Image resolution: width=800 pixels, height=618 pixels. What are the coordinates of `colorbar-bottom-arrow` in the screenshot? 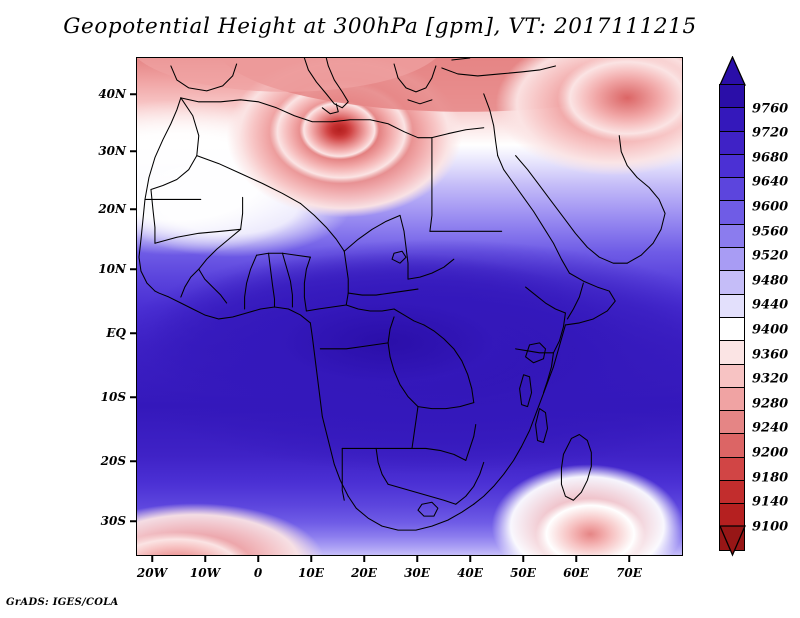 It's located at (732, 541).